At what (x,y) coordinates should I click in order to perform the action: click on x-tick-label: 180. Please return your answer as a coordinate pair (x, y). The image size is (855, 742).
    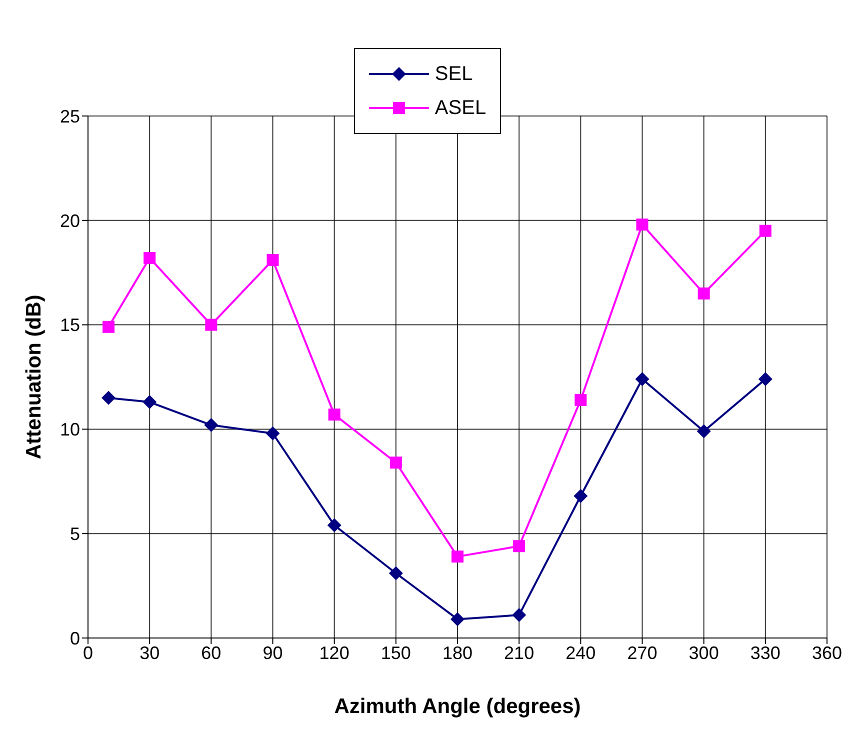
    Looking at the image, I should click on (457, 652).